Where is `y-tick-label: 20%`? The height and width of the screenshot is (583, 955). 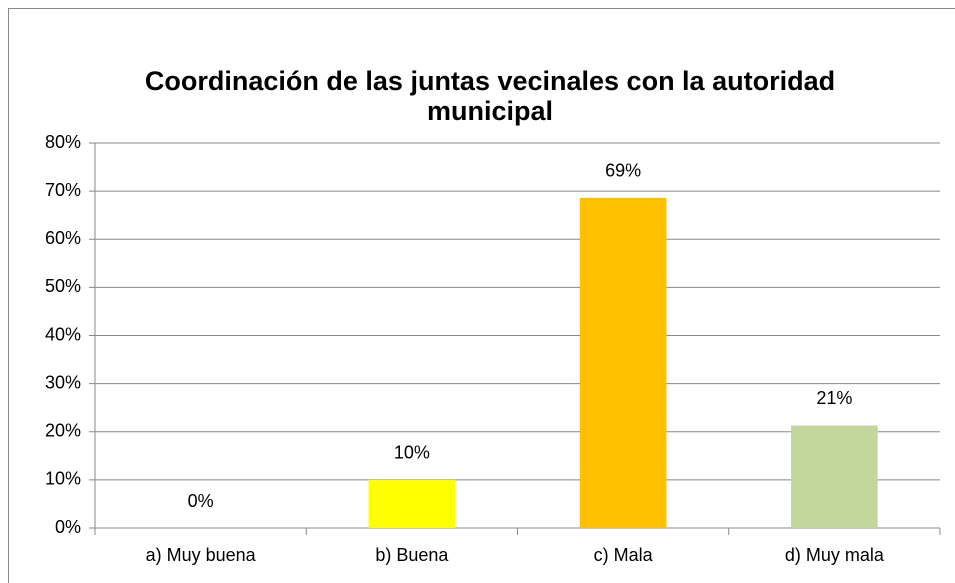 y-tick-label: 20% is located at coordinates (63, 431).